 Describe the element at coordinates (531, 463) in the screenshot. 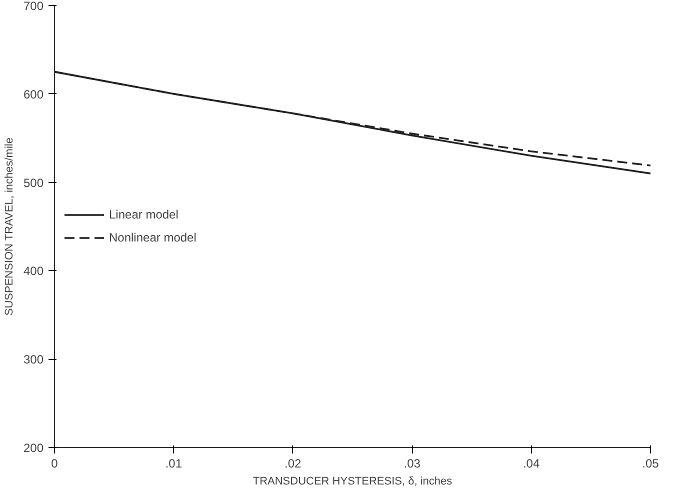

I see `x-tick-label: .04` at that location.